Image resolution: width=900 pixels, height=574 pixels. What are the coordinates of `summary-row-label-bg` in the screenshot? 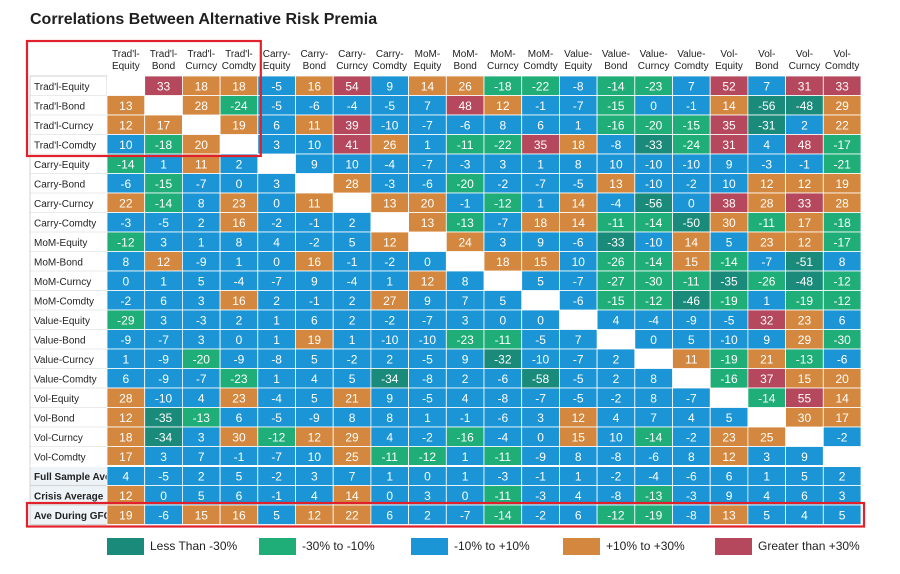 It's located at (68, 514).